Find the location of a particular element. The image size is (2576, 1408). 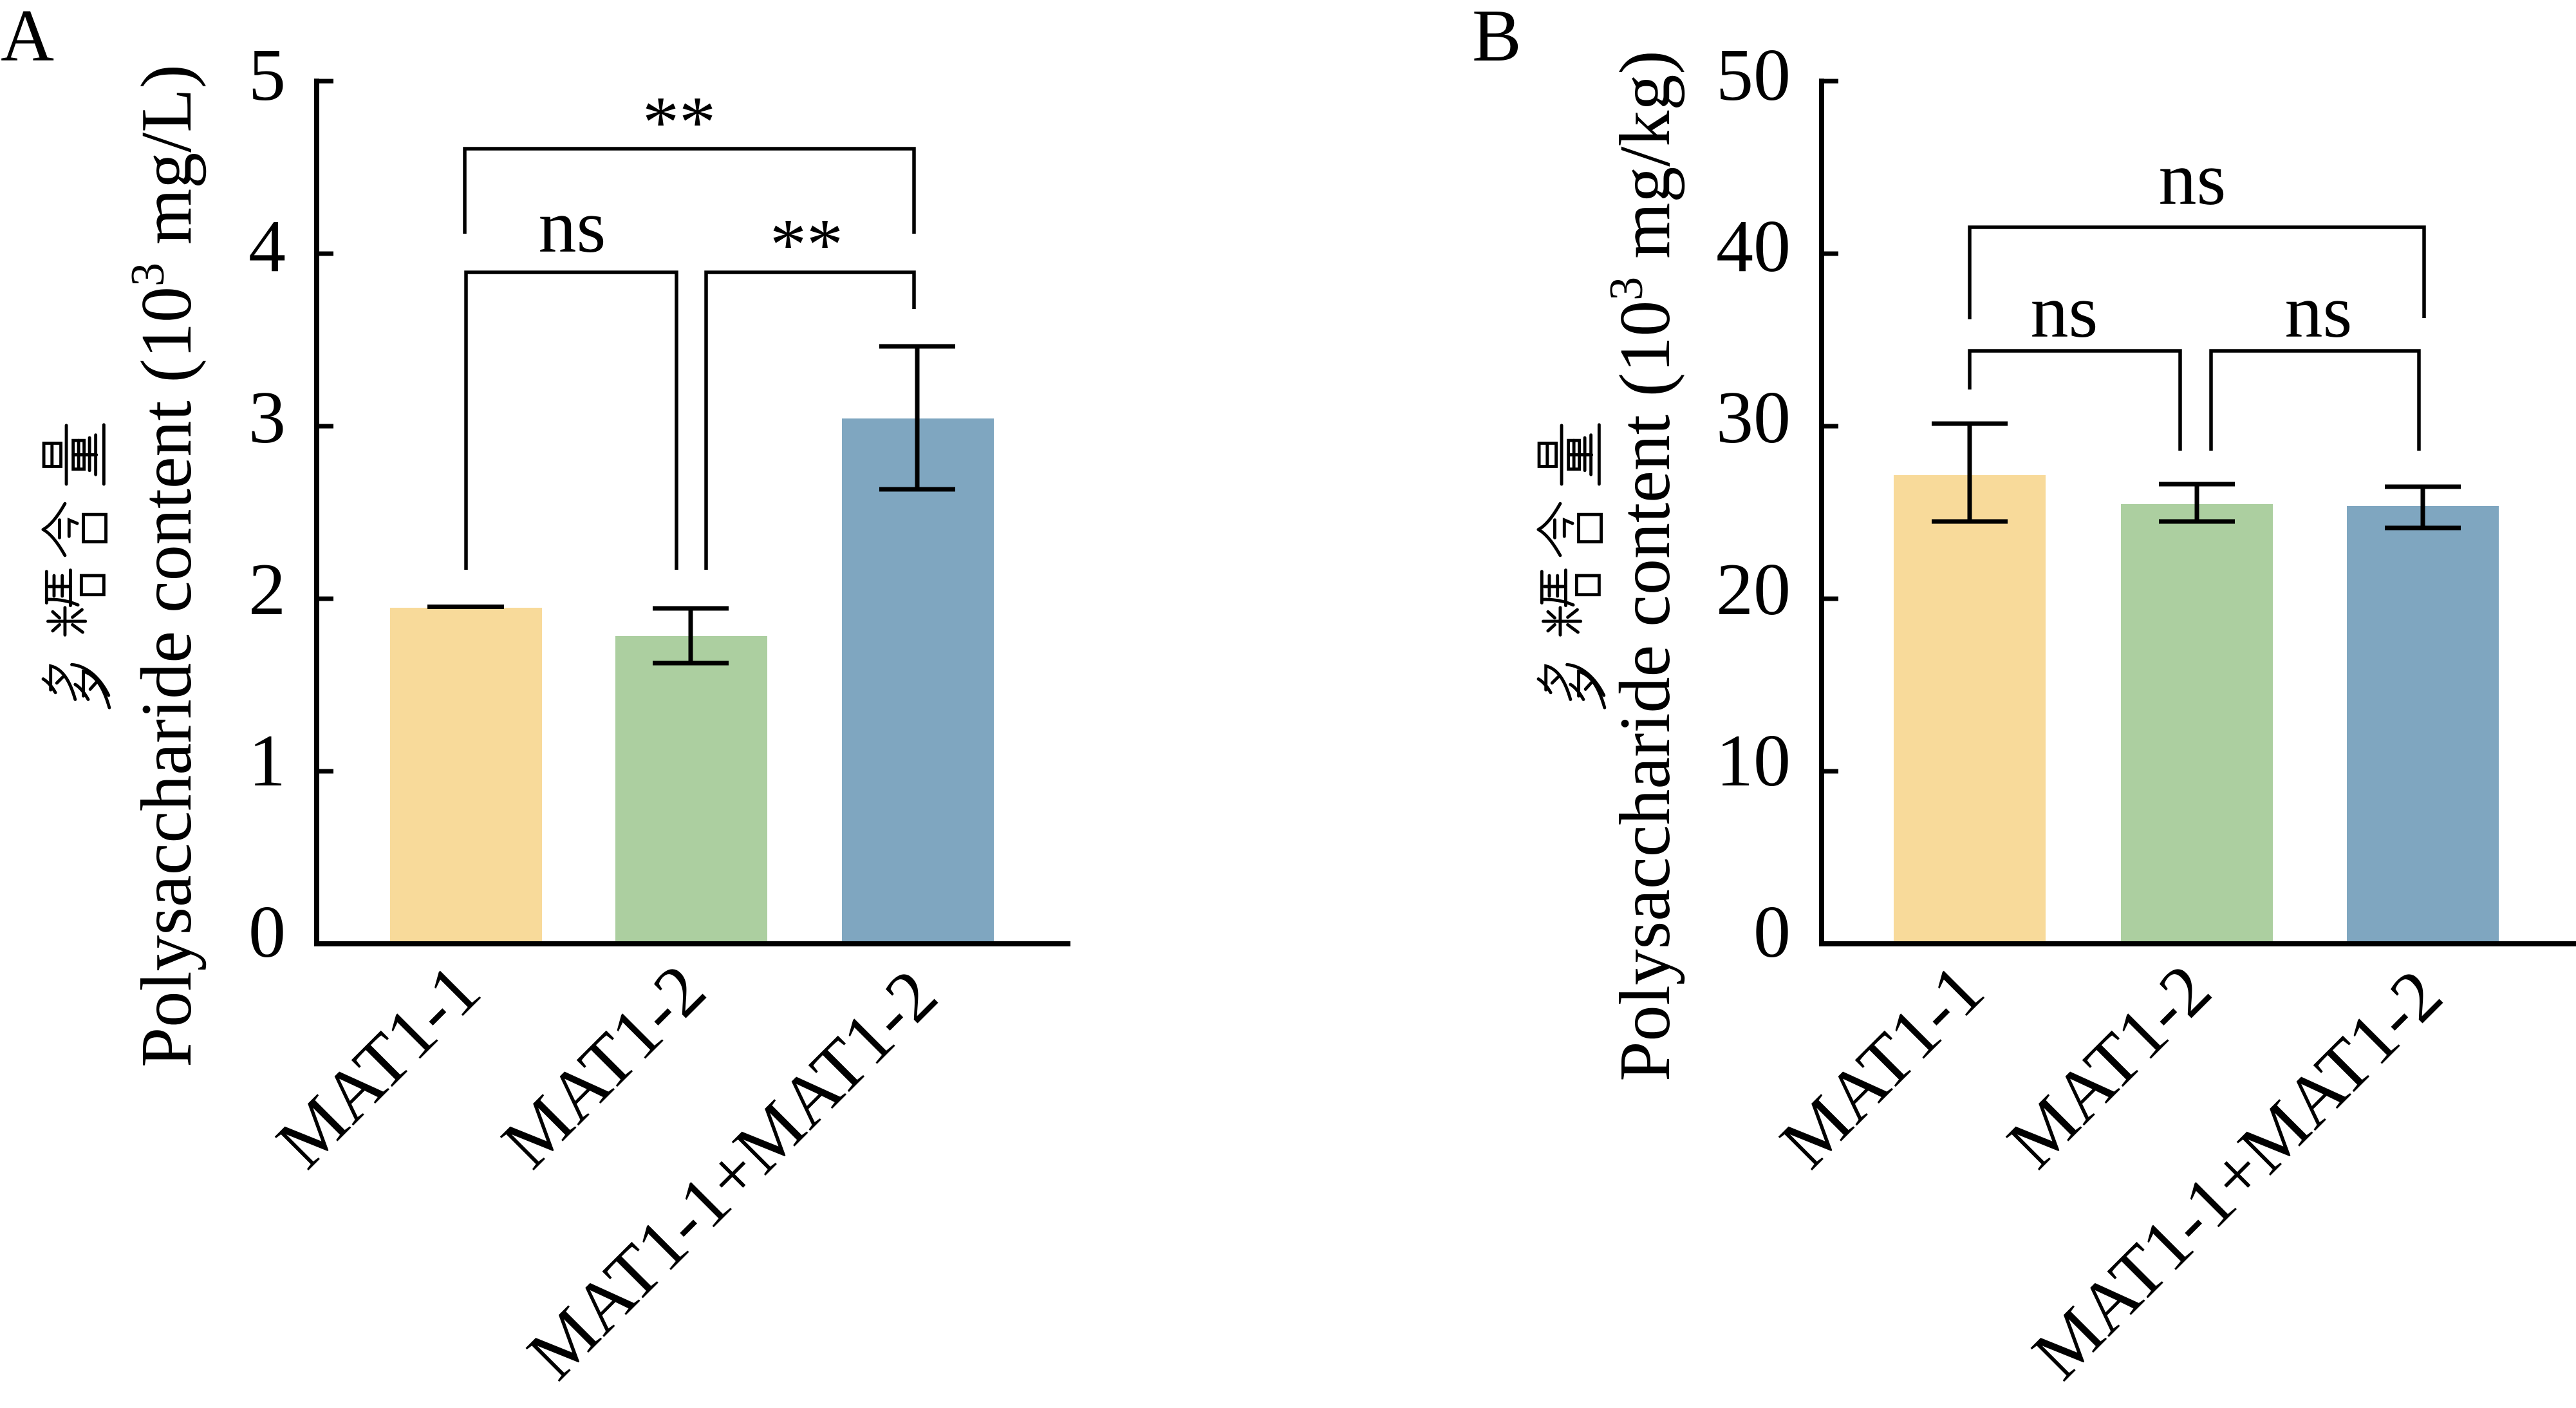

svg-text: 3 is located at coordinates (267, 418).